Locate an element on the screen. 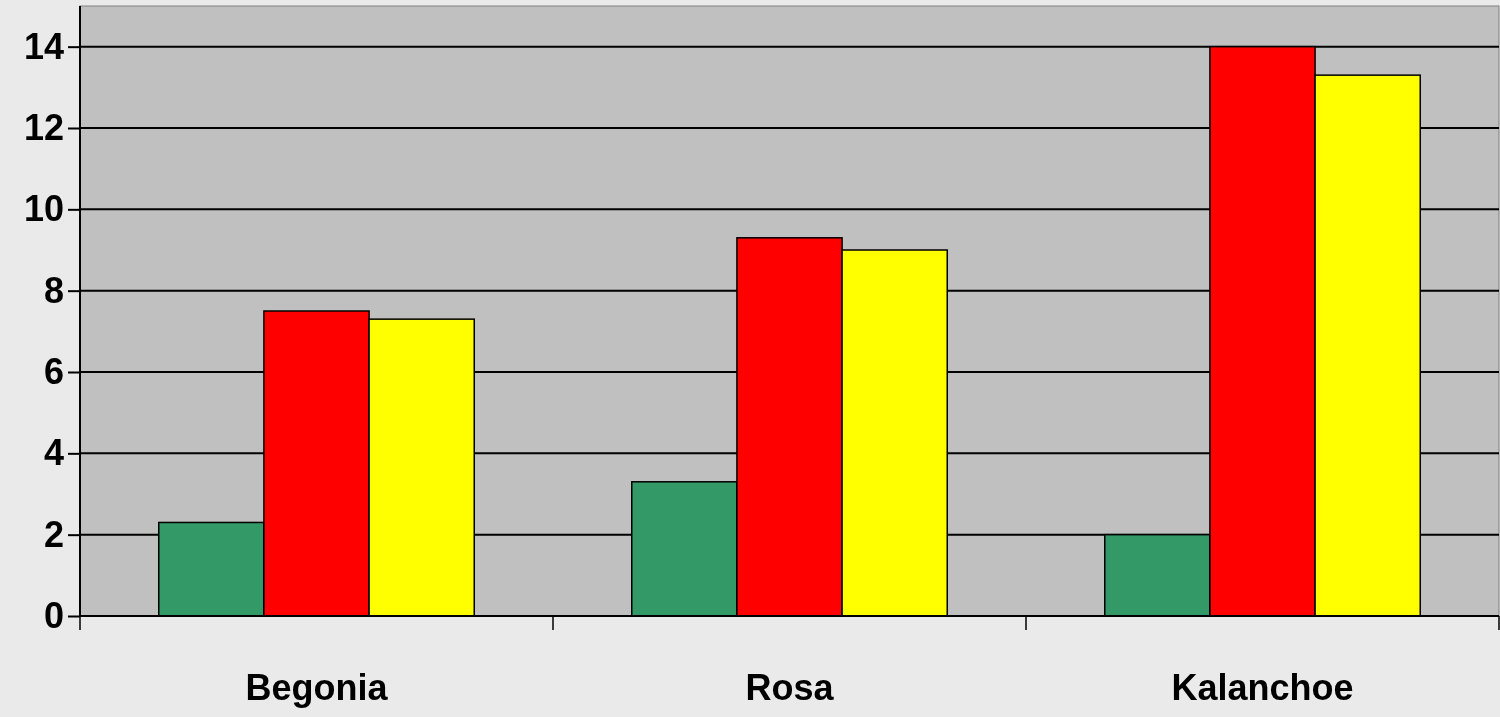  y-tick-label: 8 is located at coordinates (53, 290).